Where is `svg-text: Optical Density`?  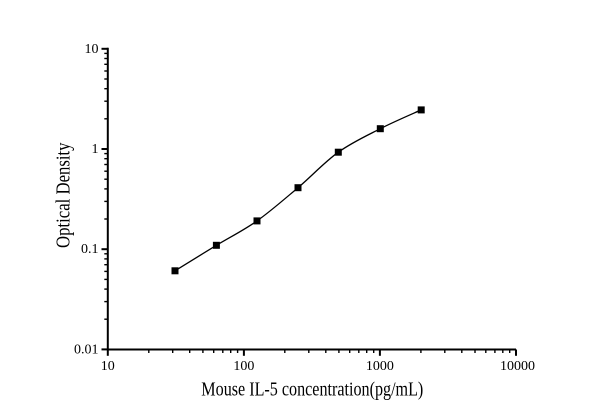
svg-text: Optical Density is located at coordinates (63, 195).